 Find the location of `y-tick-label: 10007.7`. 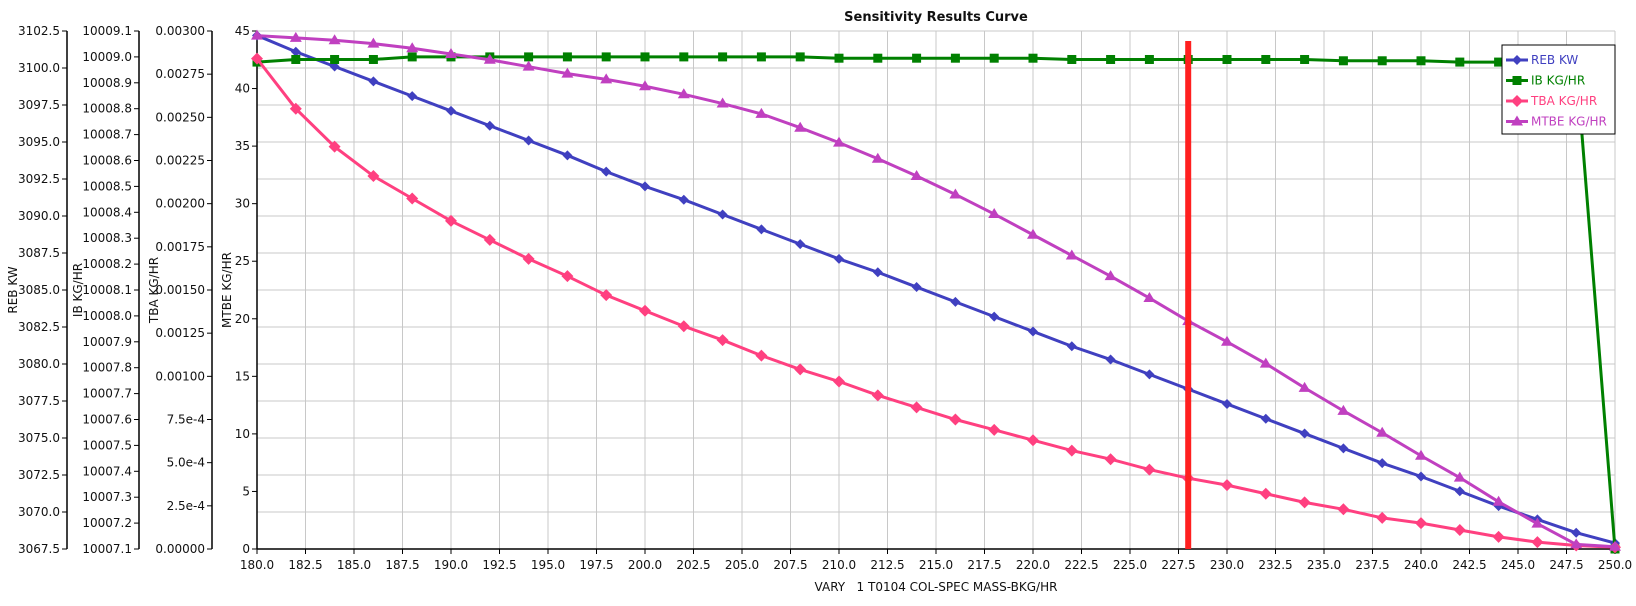

y-tick-label: 10007.7 is located at coordinates (107, 394).